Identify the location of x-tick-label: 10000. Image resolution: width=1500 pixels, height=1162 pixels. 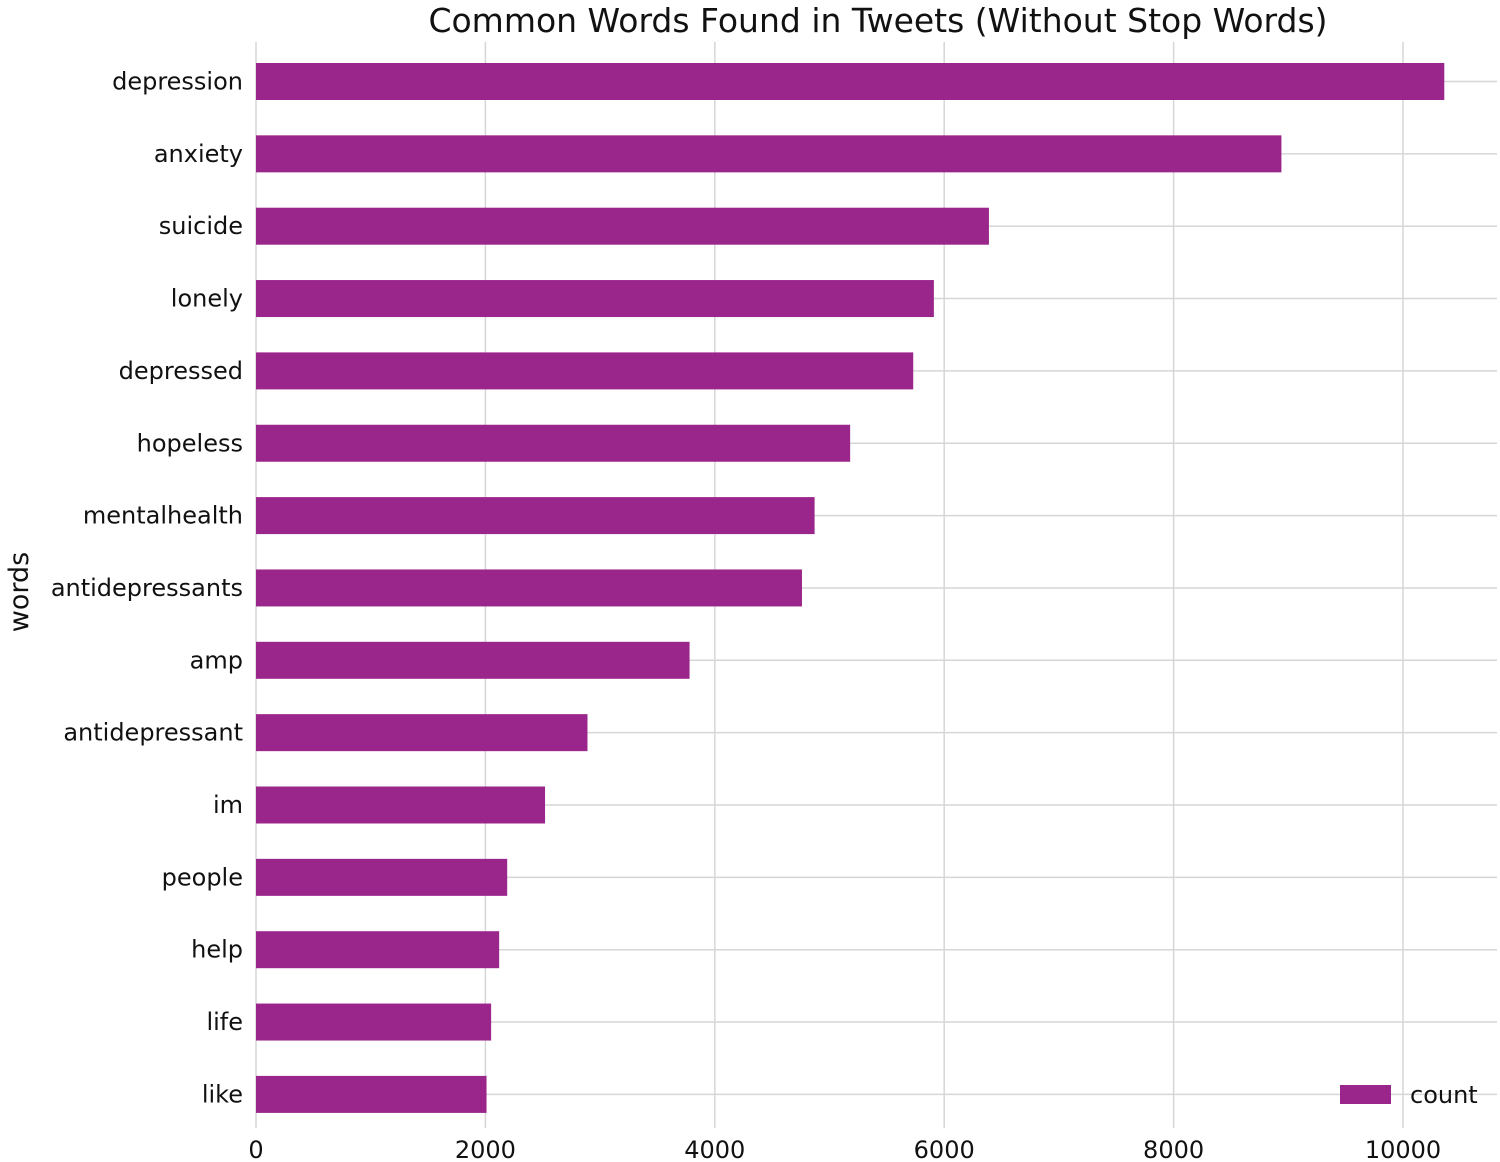
(1403, 1149).